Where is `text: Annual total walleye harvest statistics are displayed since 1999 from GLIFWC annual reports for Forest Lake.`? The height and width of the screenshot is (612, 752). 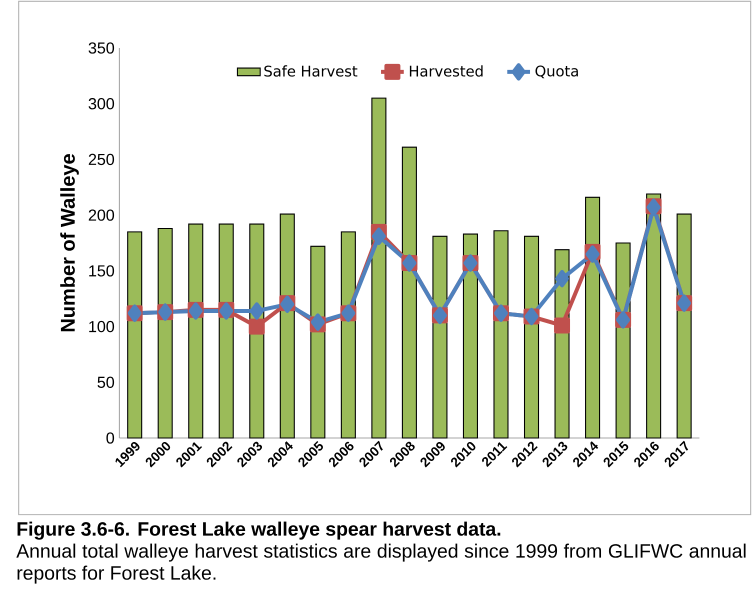 text: Annual total walleye harvest statistics are displayed since 1999 from GLIFWC annual reports for Forest Lake. is located at coordinates (381, 564).